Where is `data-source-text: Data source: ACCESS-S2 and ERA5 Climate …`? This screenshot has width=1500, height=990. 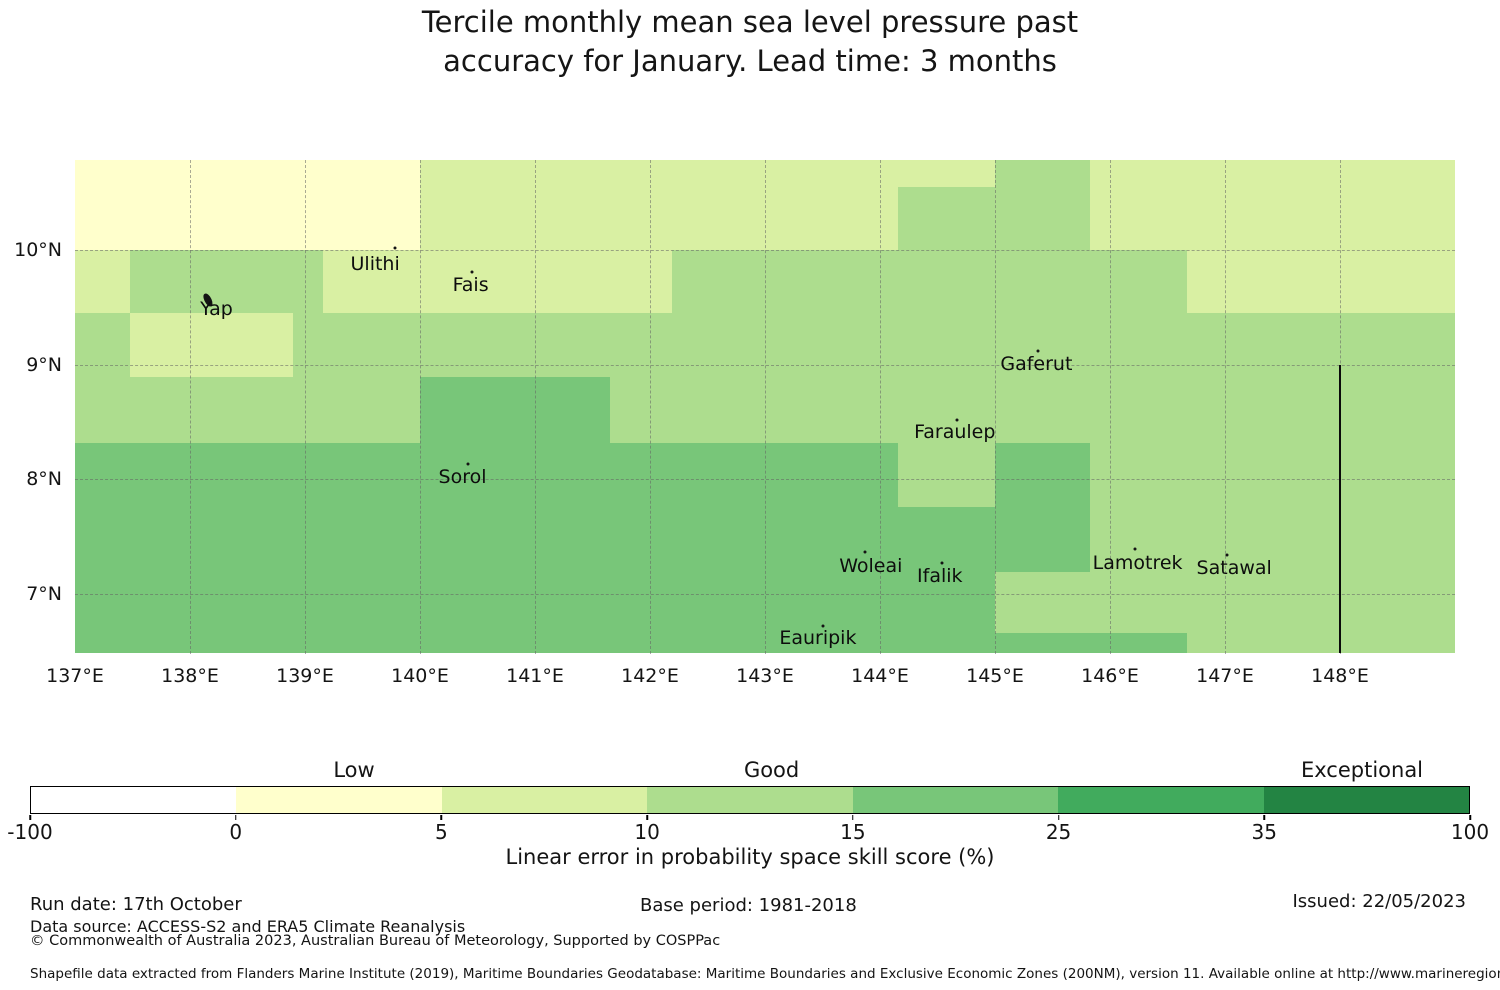
data-source-text: Data source: ACCESS-S2 and ERA5 Climate … is located at coordinates (248, 926).